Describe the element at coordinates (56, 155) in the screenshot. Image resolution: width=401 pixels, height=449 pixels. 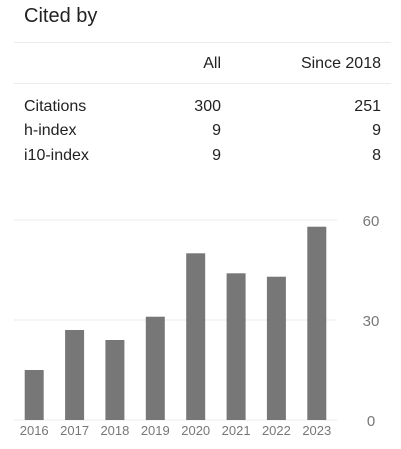
I see `row-label-i10-index: i10-index` at that location.